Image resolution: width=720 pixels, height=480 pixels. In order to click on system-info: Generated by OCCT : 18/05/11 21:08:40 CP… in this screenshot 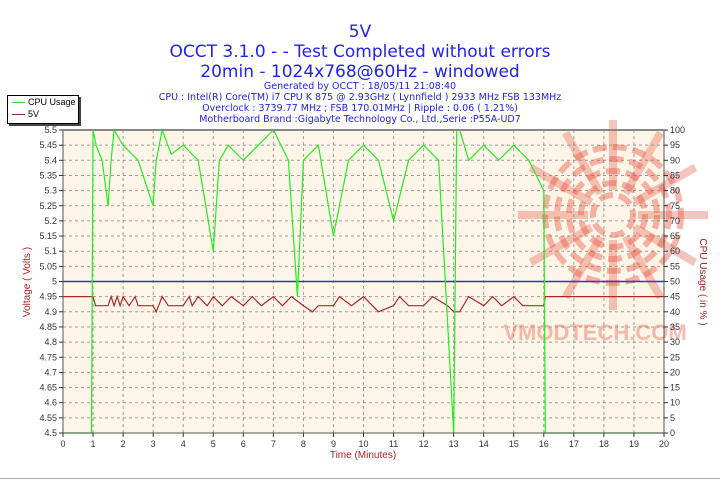, I will do `click(360, 103)`.